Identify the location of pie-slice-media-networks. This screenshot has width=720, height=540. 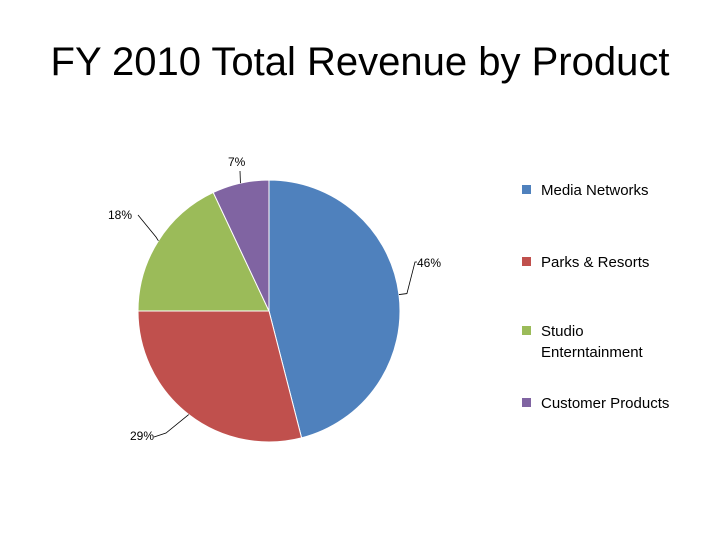
(334, 309).